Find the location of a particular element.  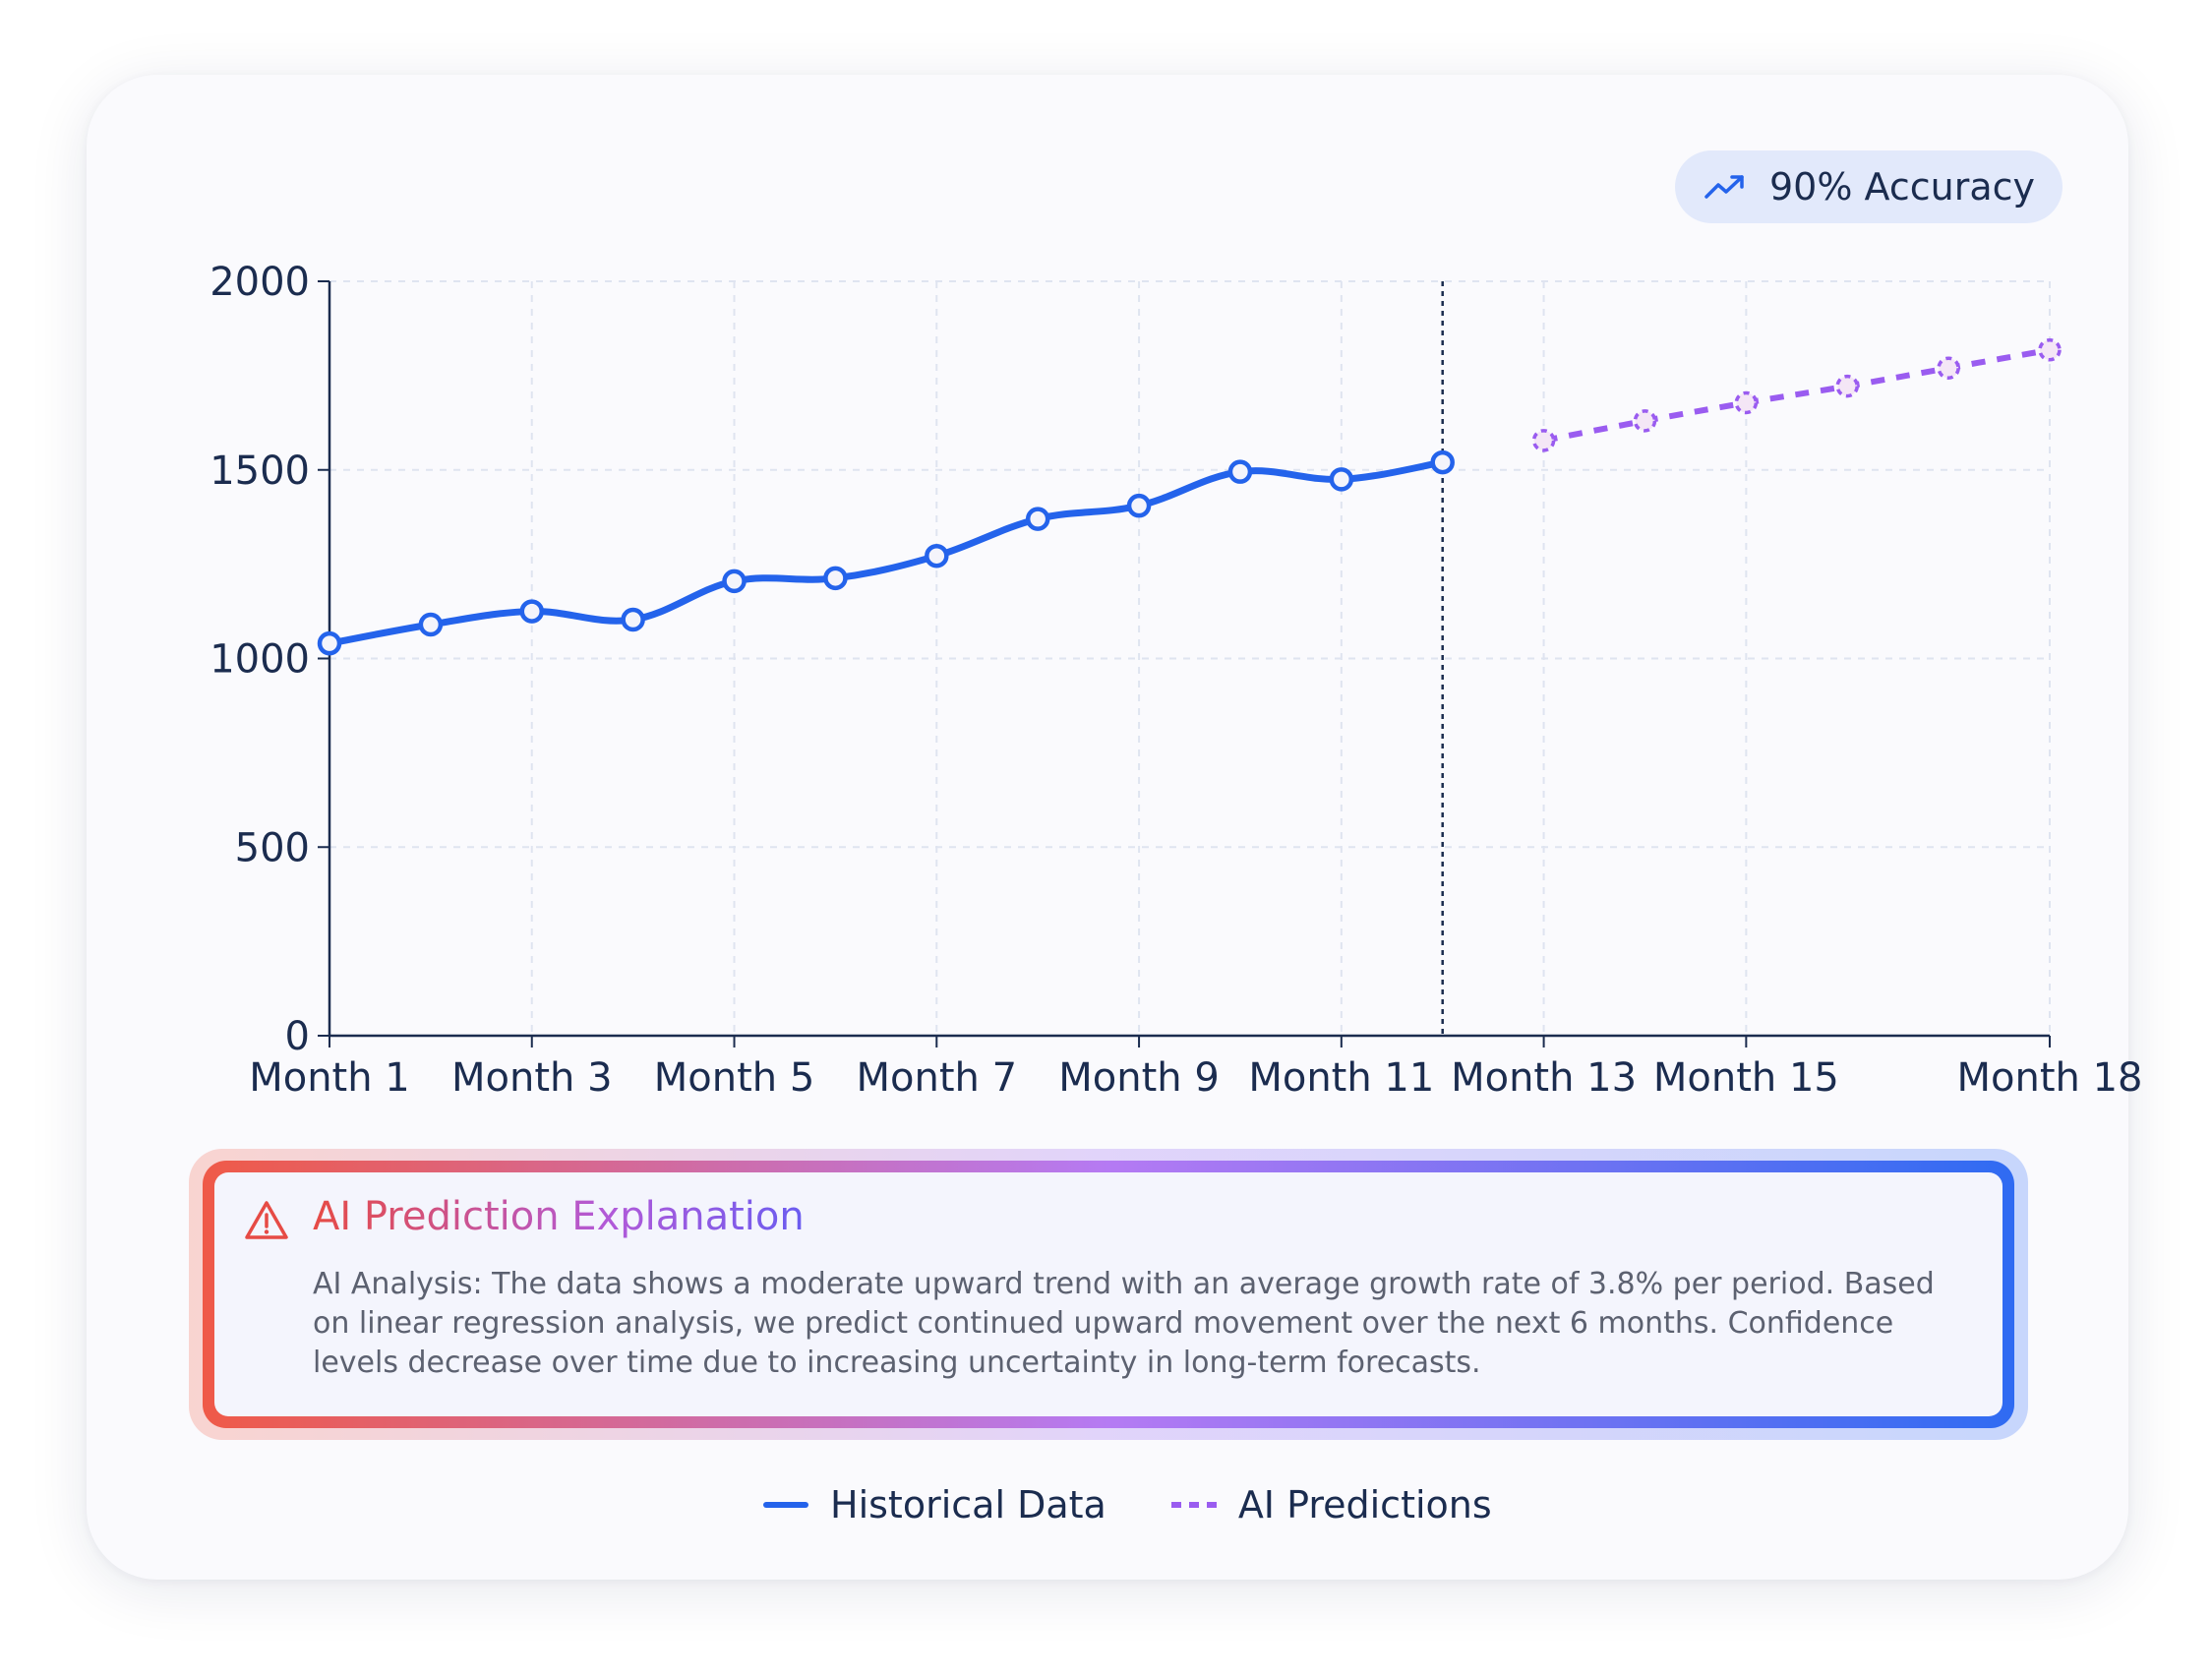

x-tick-label: Month 13 is located at coordinates (1544, 1078).